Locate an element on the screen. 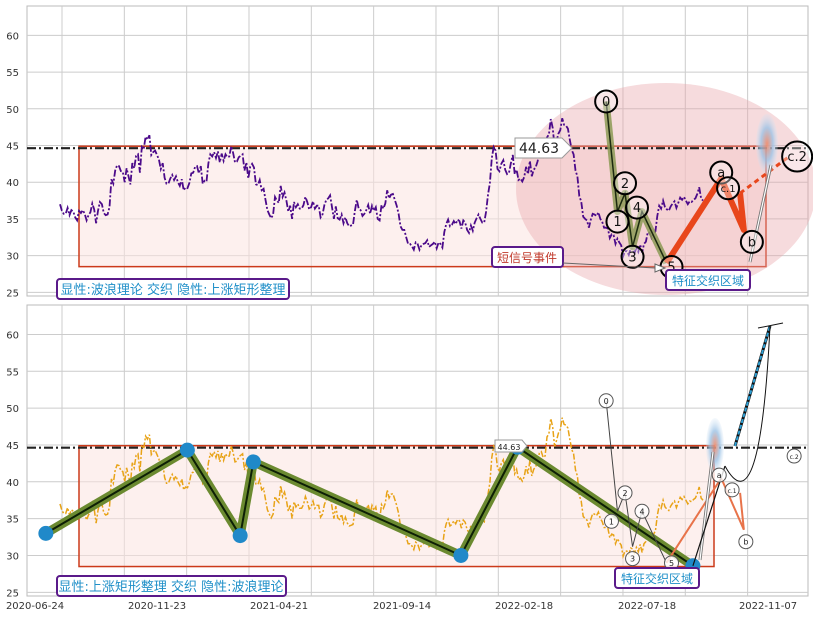  wave-point-label-small: 1 is located at coordinates (611, 521).